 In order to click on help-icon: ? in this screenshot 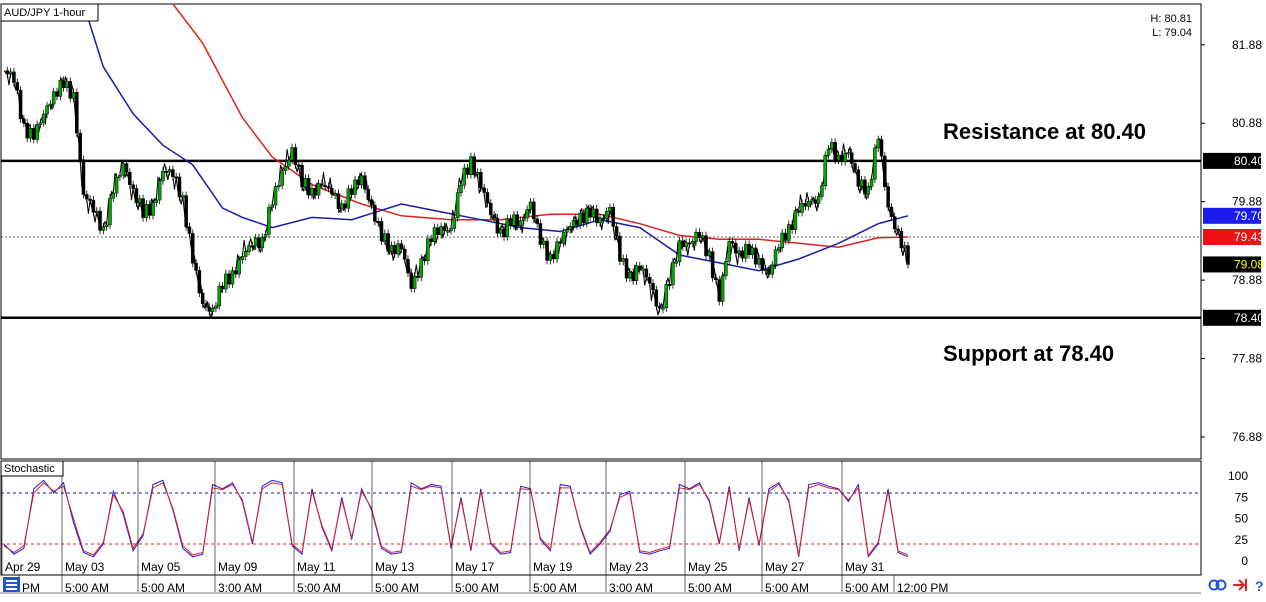, I will do `click(1259, 586)`.